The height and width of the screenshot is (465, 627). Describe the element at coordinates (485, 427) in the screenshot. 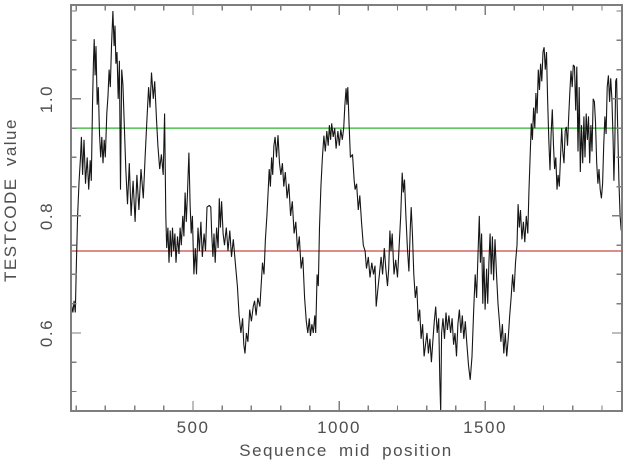

I see `x-tick-label-1500: 1500` at that location.